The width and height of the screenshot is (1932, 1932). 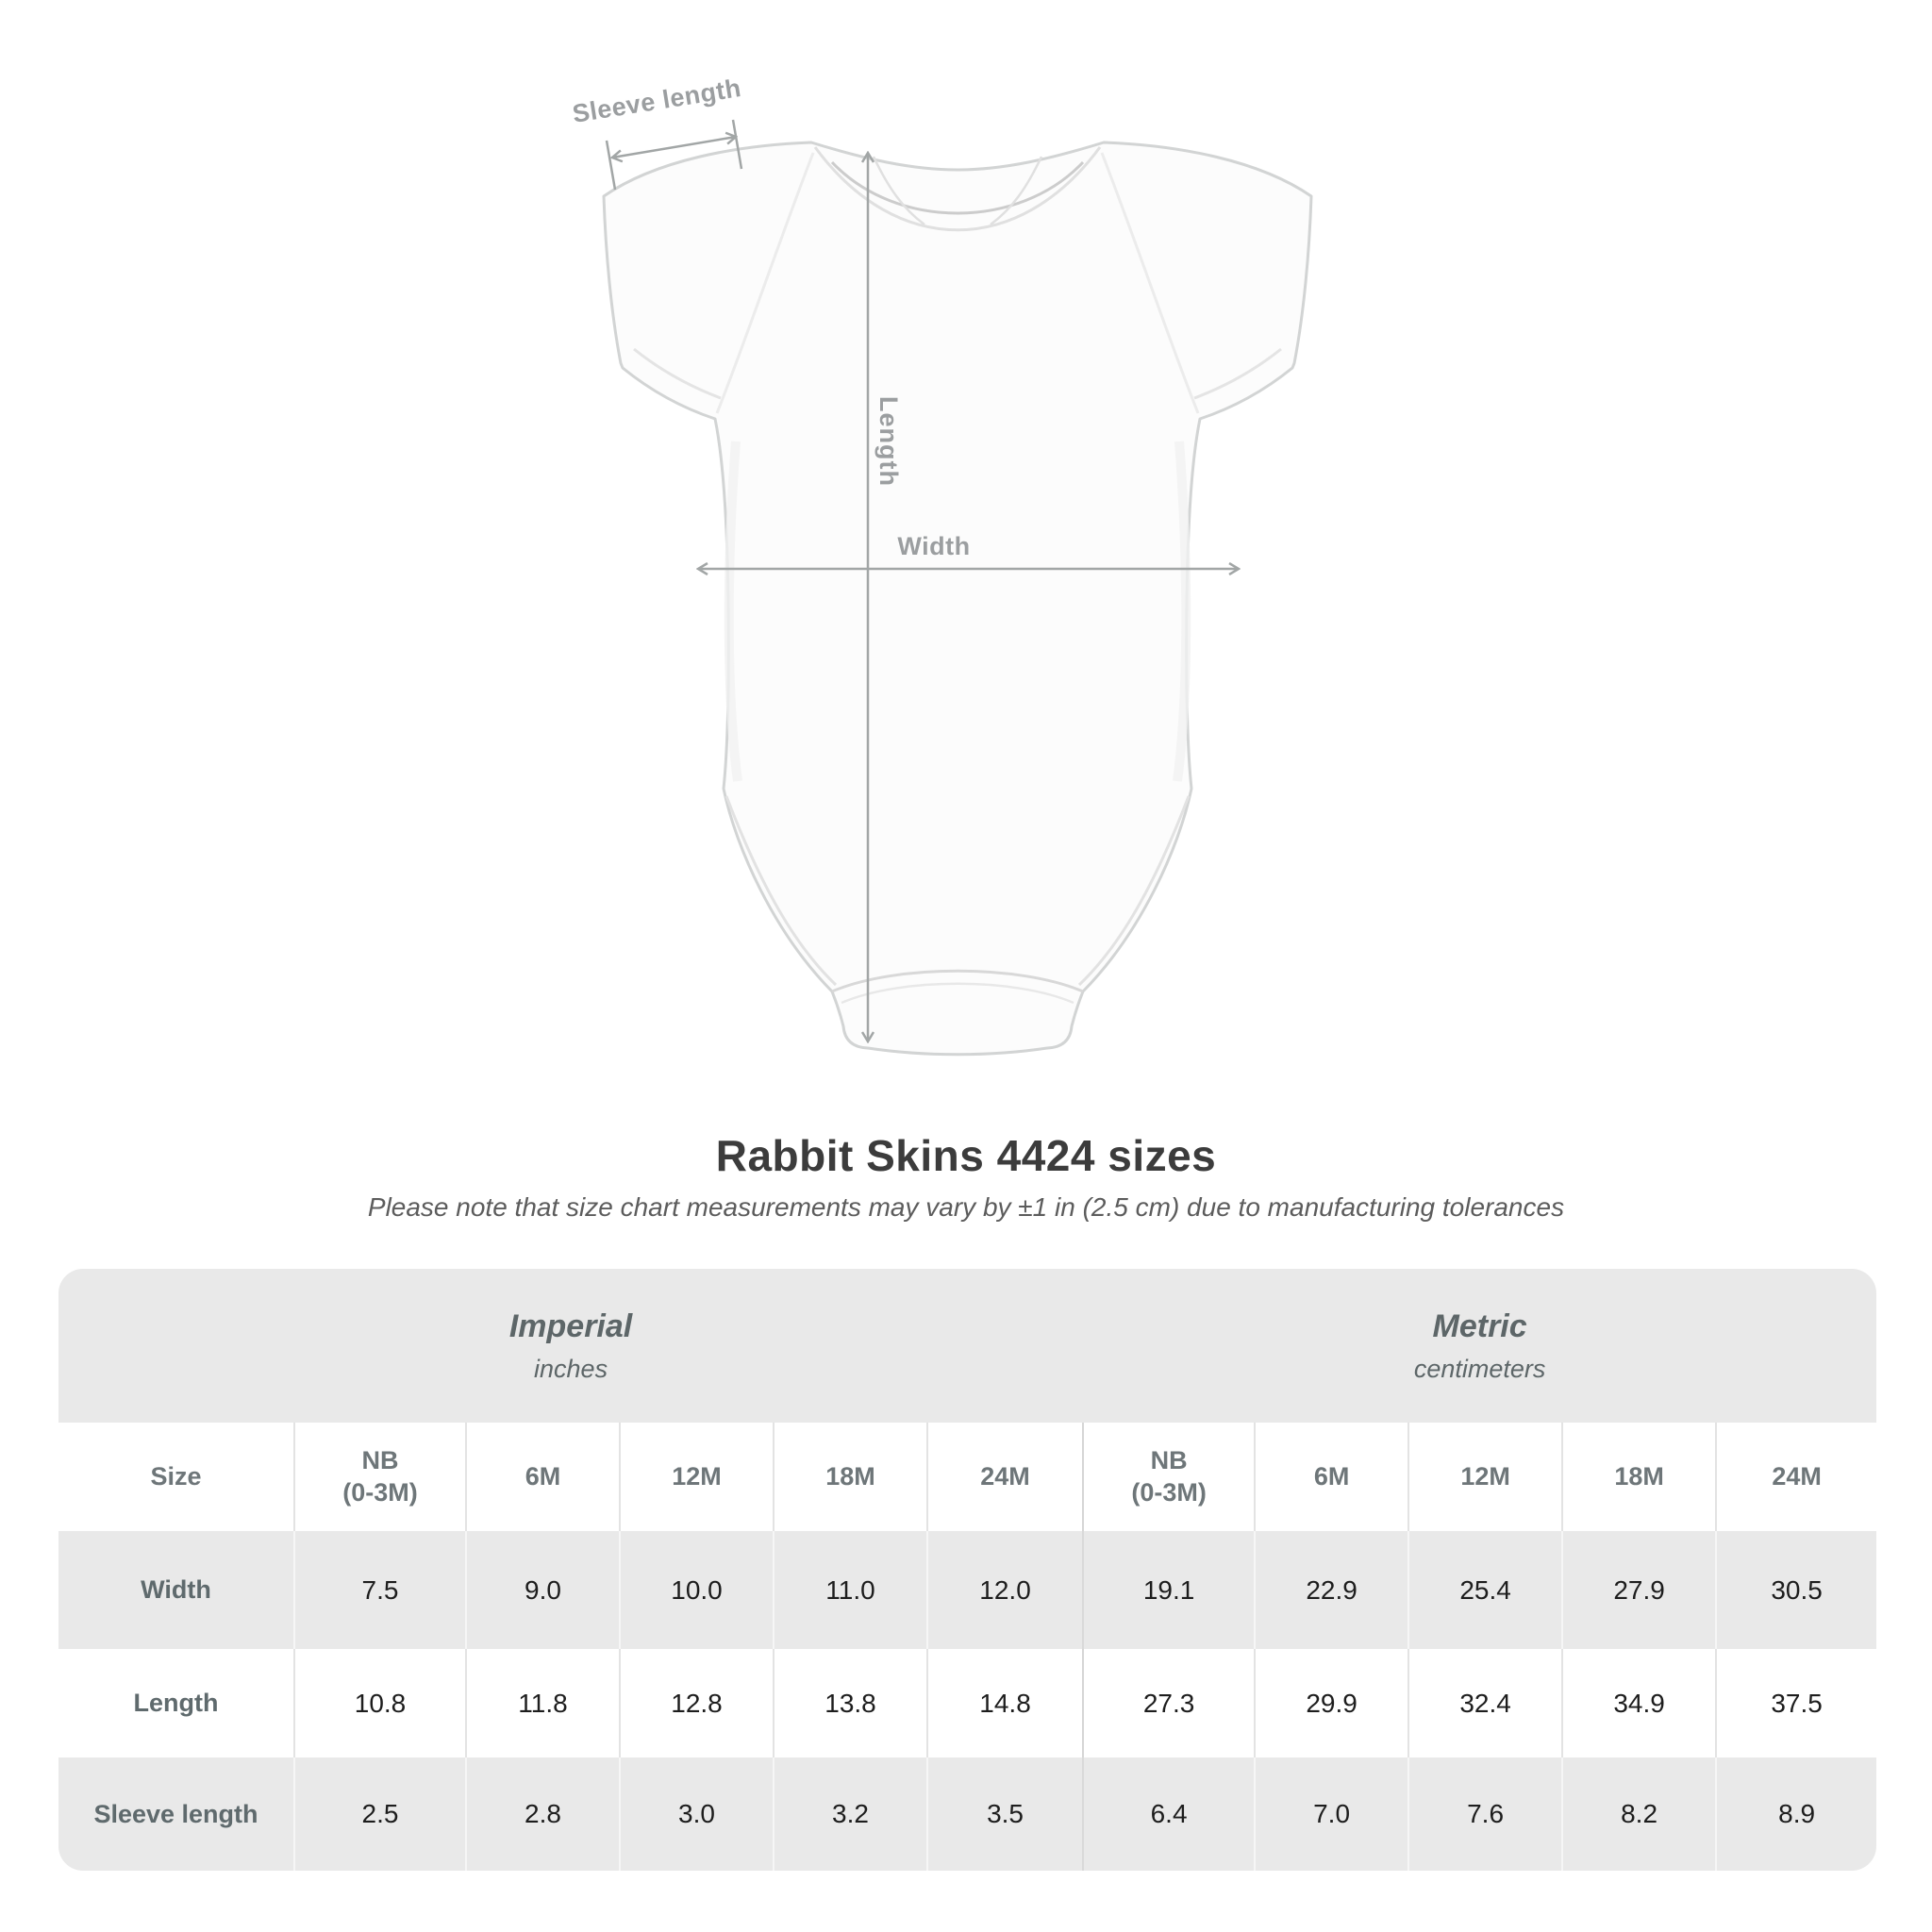 I want to click on side-shade-left, so click(x=733, y=611).